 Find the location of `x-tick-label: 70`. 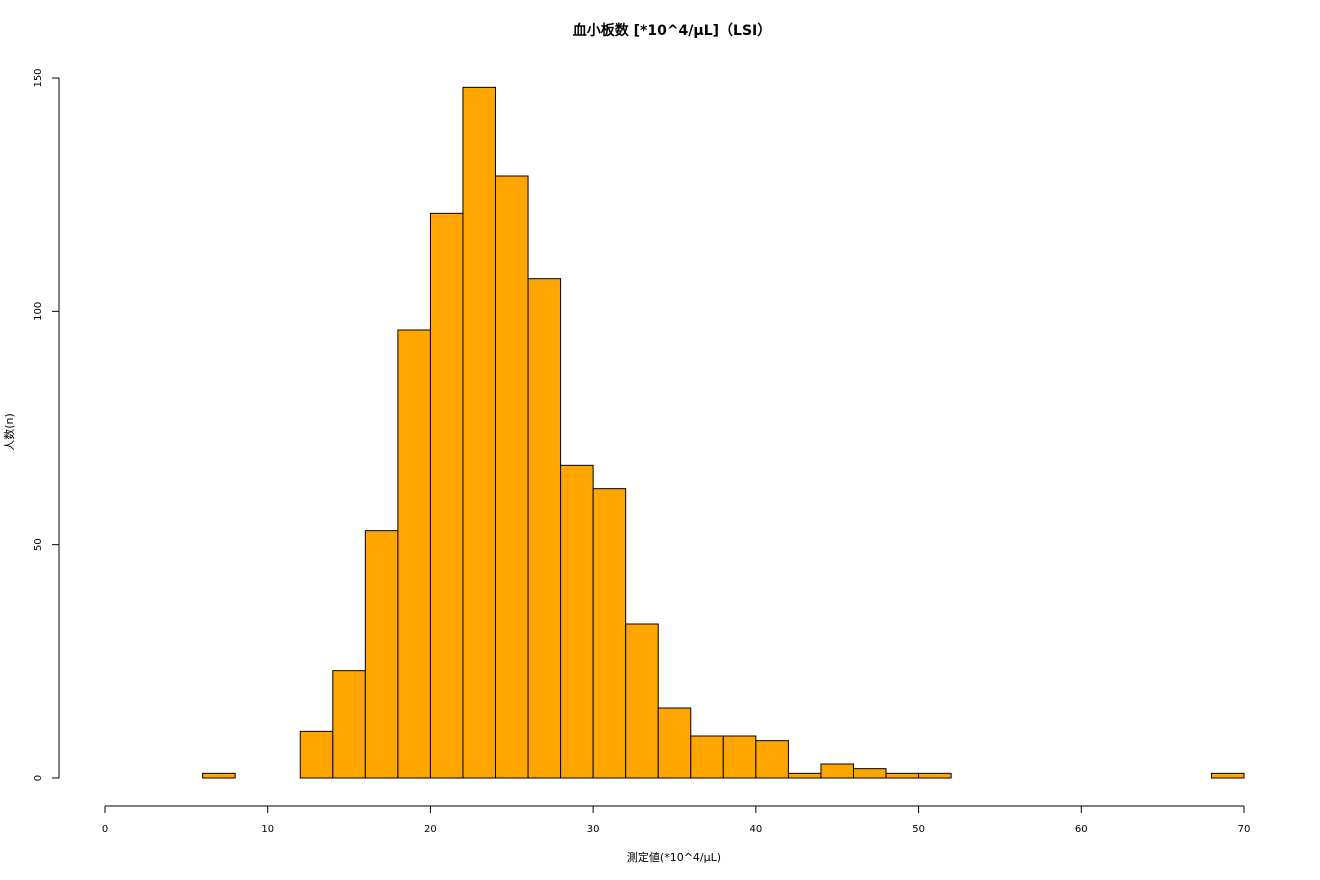

x-tick-label: 70 is located at coordinates (1244, 829).